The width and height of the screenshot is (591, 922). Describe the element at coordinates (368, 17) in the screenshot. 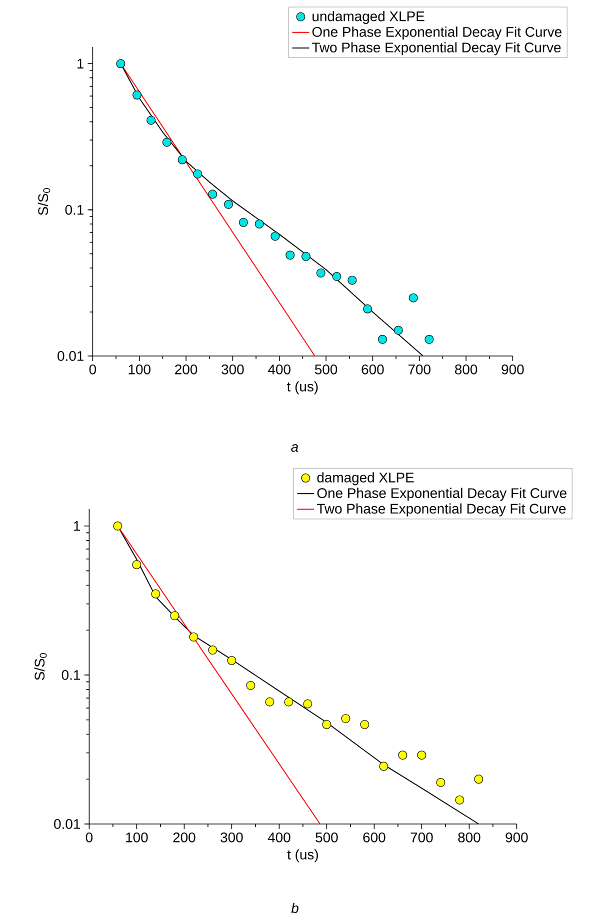

I see `legend-label: undamaged XLPE` at that location.